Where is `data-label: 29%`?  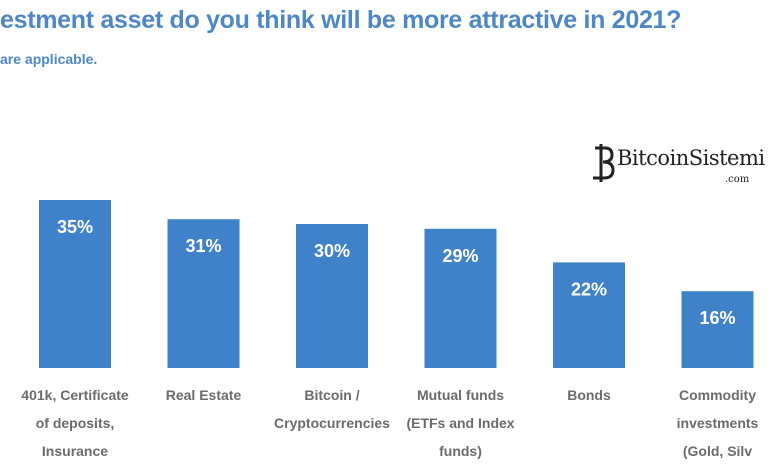 data-label: 29% is located at coordinates (460, 256).